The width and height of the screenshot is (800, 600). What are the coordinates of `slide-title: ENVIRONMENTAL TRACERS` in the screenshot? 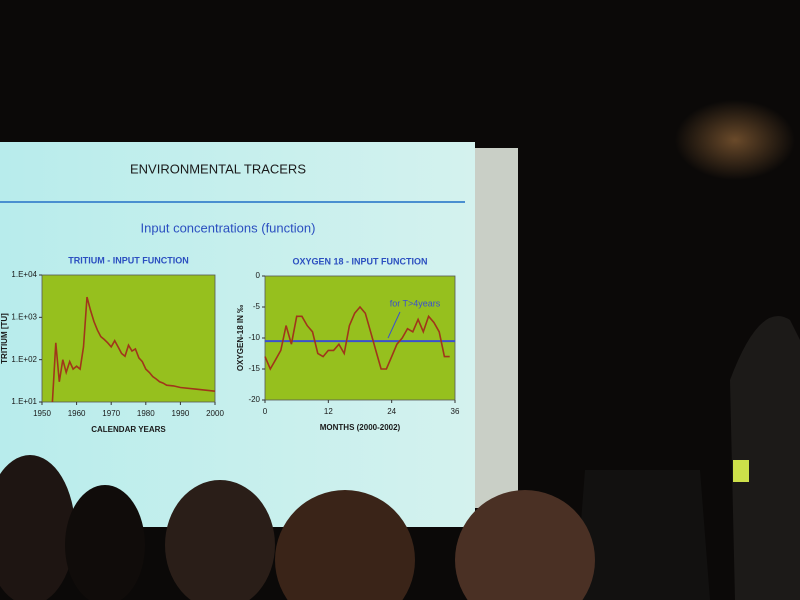 It's located at (218, 168).